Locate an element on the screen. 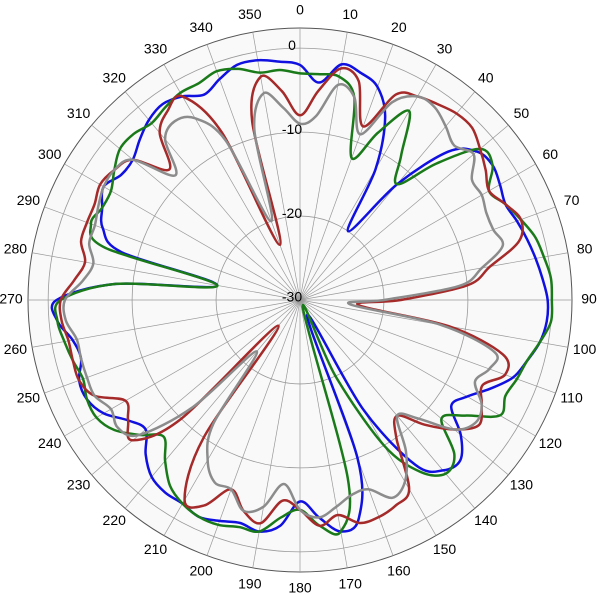 The image size is (600, 600). angle-tick-label: 120 is located at coordinates (551, 443).